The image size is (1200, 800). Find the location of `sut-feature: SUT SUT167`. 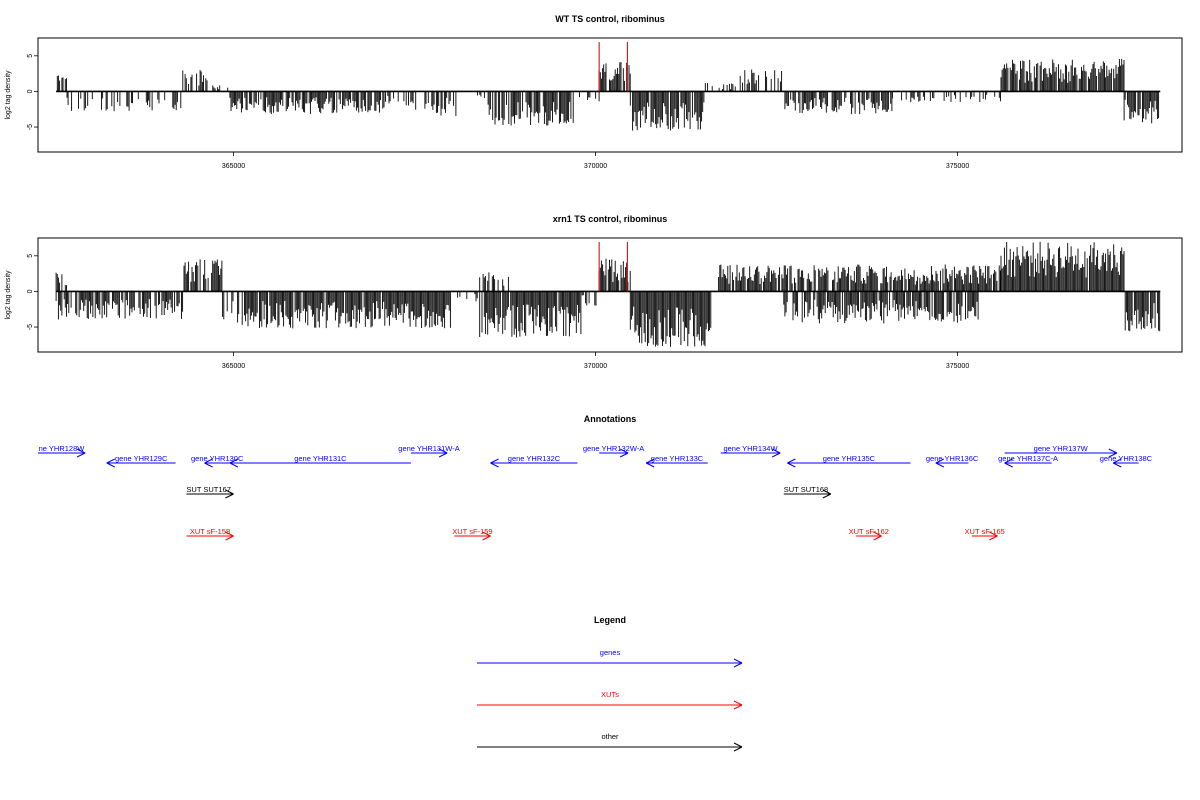

sut-feature: SUT SUT167 is located at coordinates (210, 492).